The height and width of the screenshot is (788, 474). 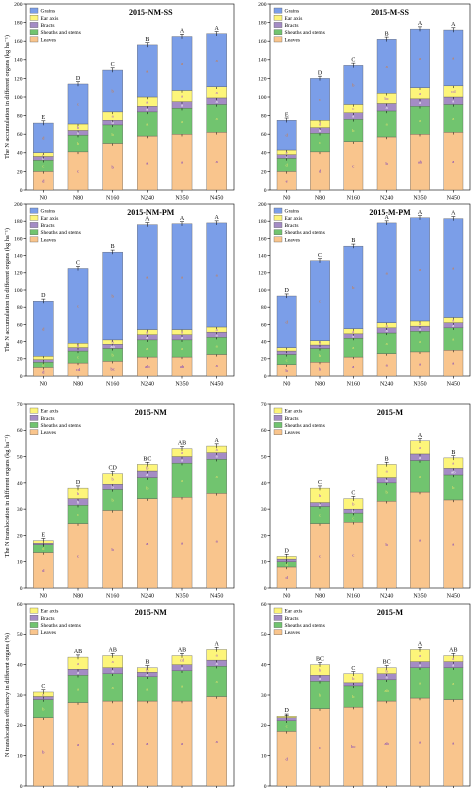 What do you see at coordinates (43, 536) in the screenshot?
I see `top-significance-letter: E` at bounding box center [43, 536].